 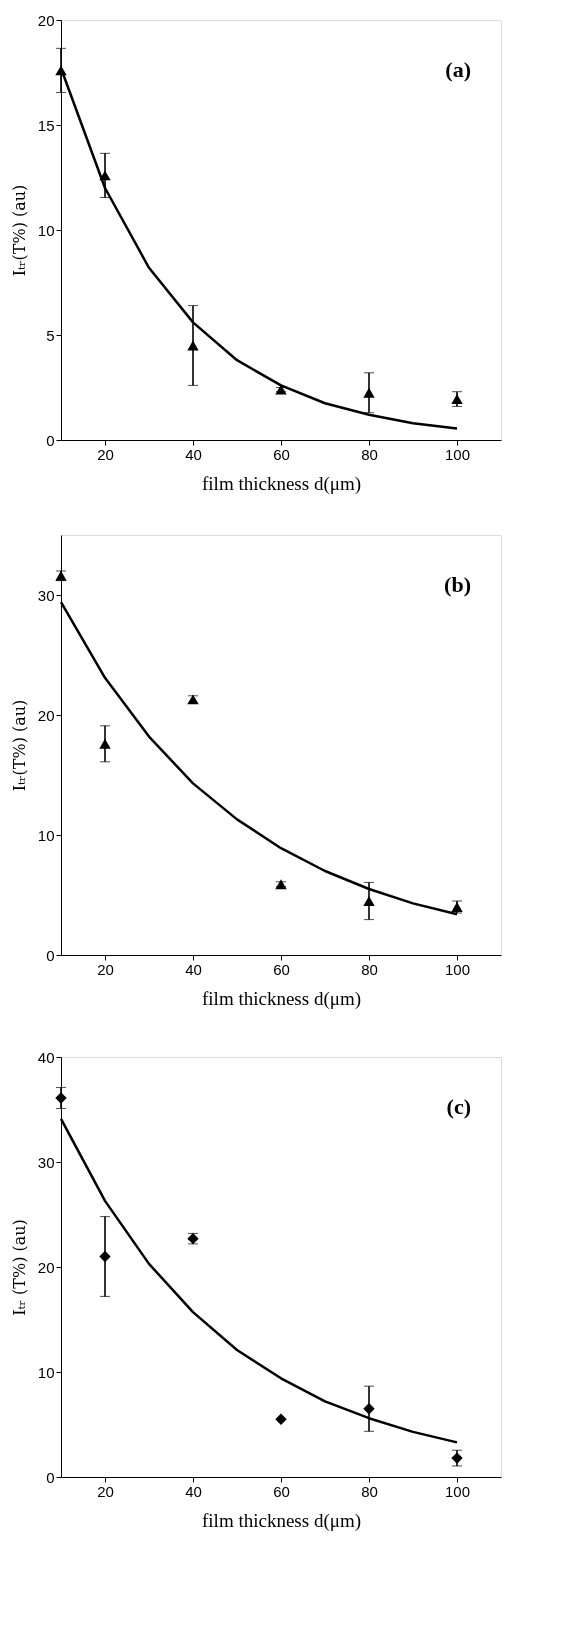 What do you see at coordinates (46, 1057) in the screenshot?
I see `y-tick-label: 40` at bounding box center [46, 1057].